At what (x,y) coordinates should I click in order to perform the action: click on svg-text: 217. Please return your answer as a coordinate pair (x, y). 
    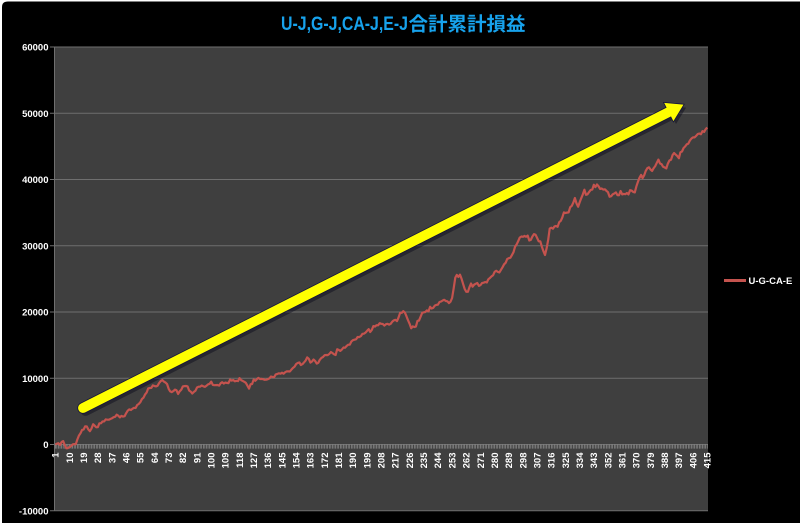
    Looking at the image, I should click on (396, 461).